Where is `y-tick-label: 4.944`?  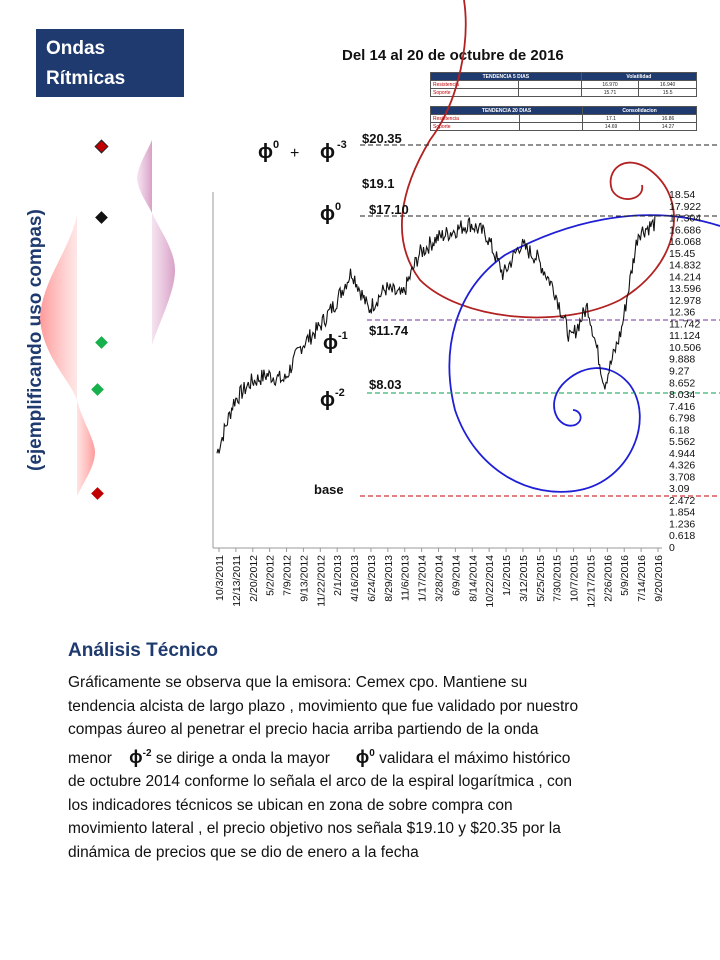 y-tick-label: 4.944 is located at coordinates (682, 454).